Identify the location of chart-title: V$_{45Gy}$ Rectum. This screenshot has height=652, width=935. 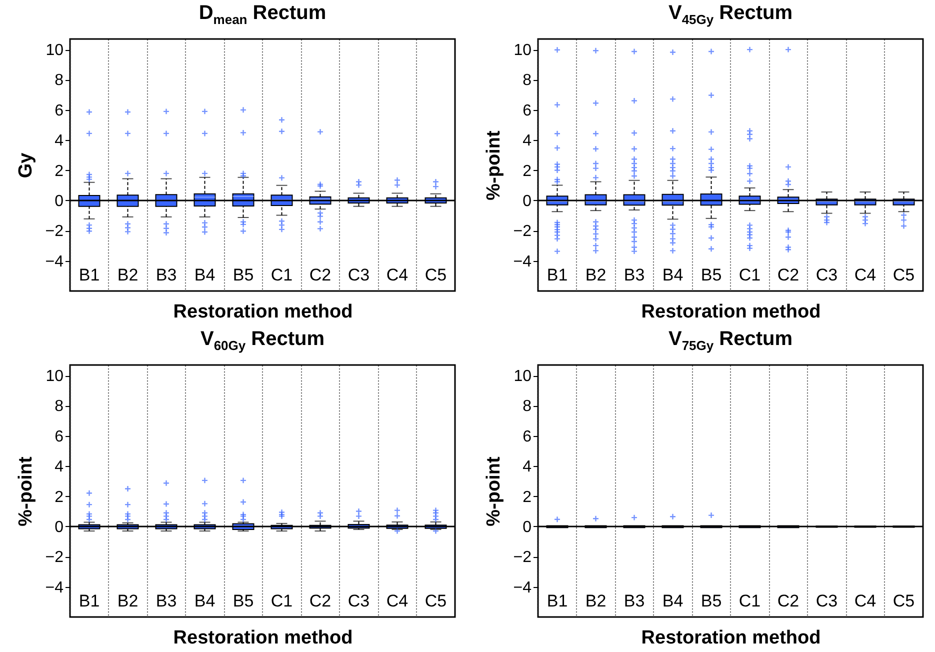
(730, 14).